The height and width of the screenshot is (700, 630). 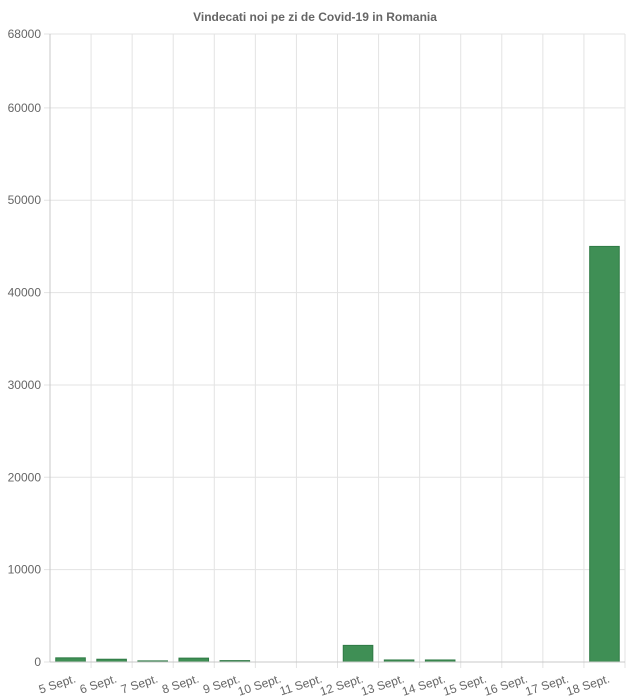 I want to click on x-tick-label: 16 Sept., so click(x=505, y=685).